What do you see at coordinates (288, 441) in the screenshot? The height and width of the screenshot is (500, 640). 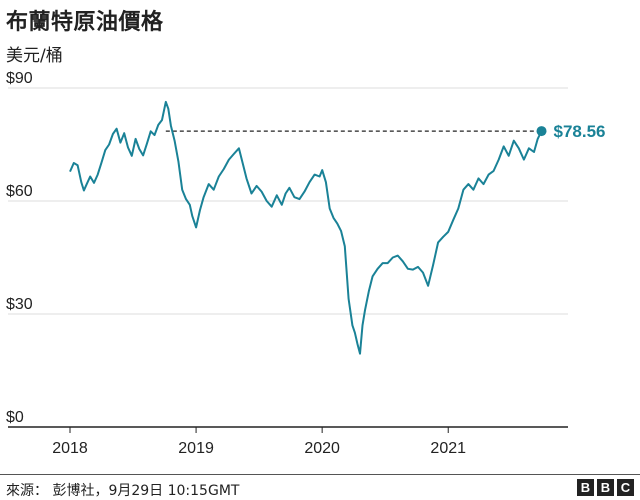 I see `x-axis: 2018 2019 2020 2021` at bounding box center [288, 441].